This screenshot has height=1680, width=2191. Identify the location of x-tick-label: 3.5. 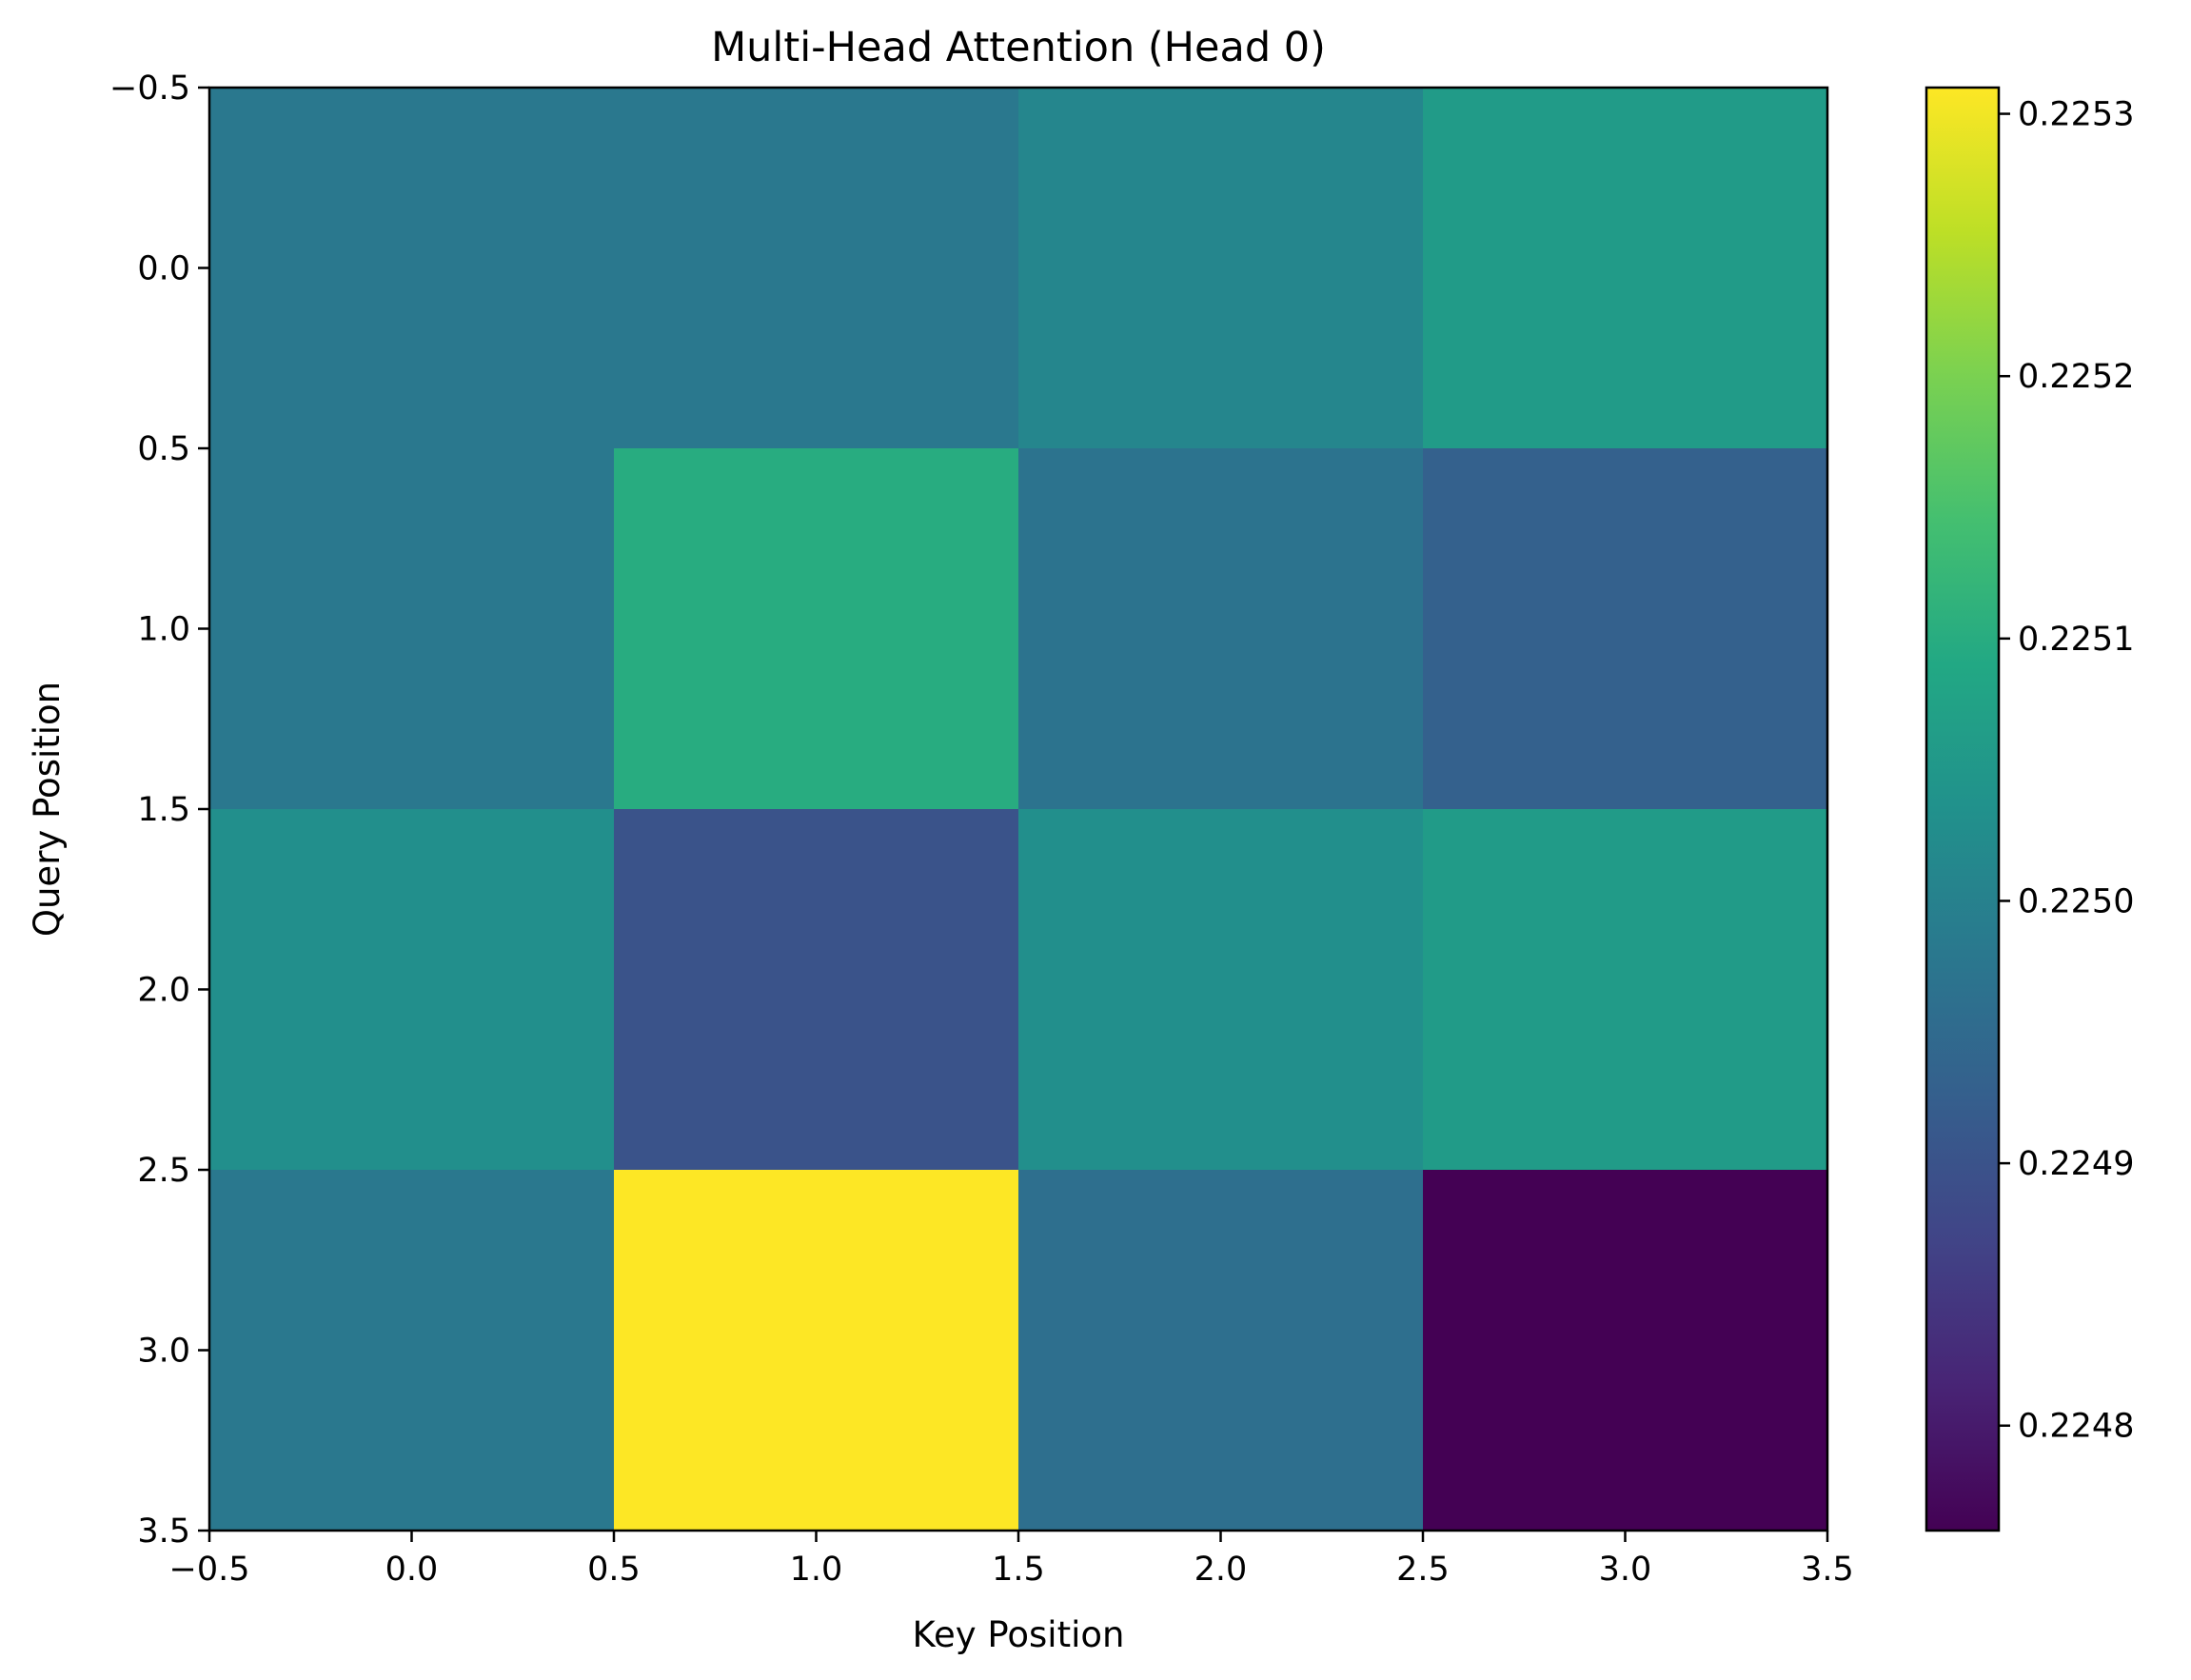
(1827, 1570).